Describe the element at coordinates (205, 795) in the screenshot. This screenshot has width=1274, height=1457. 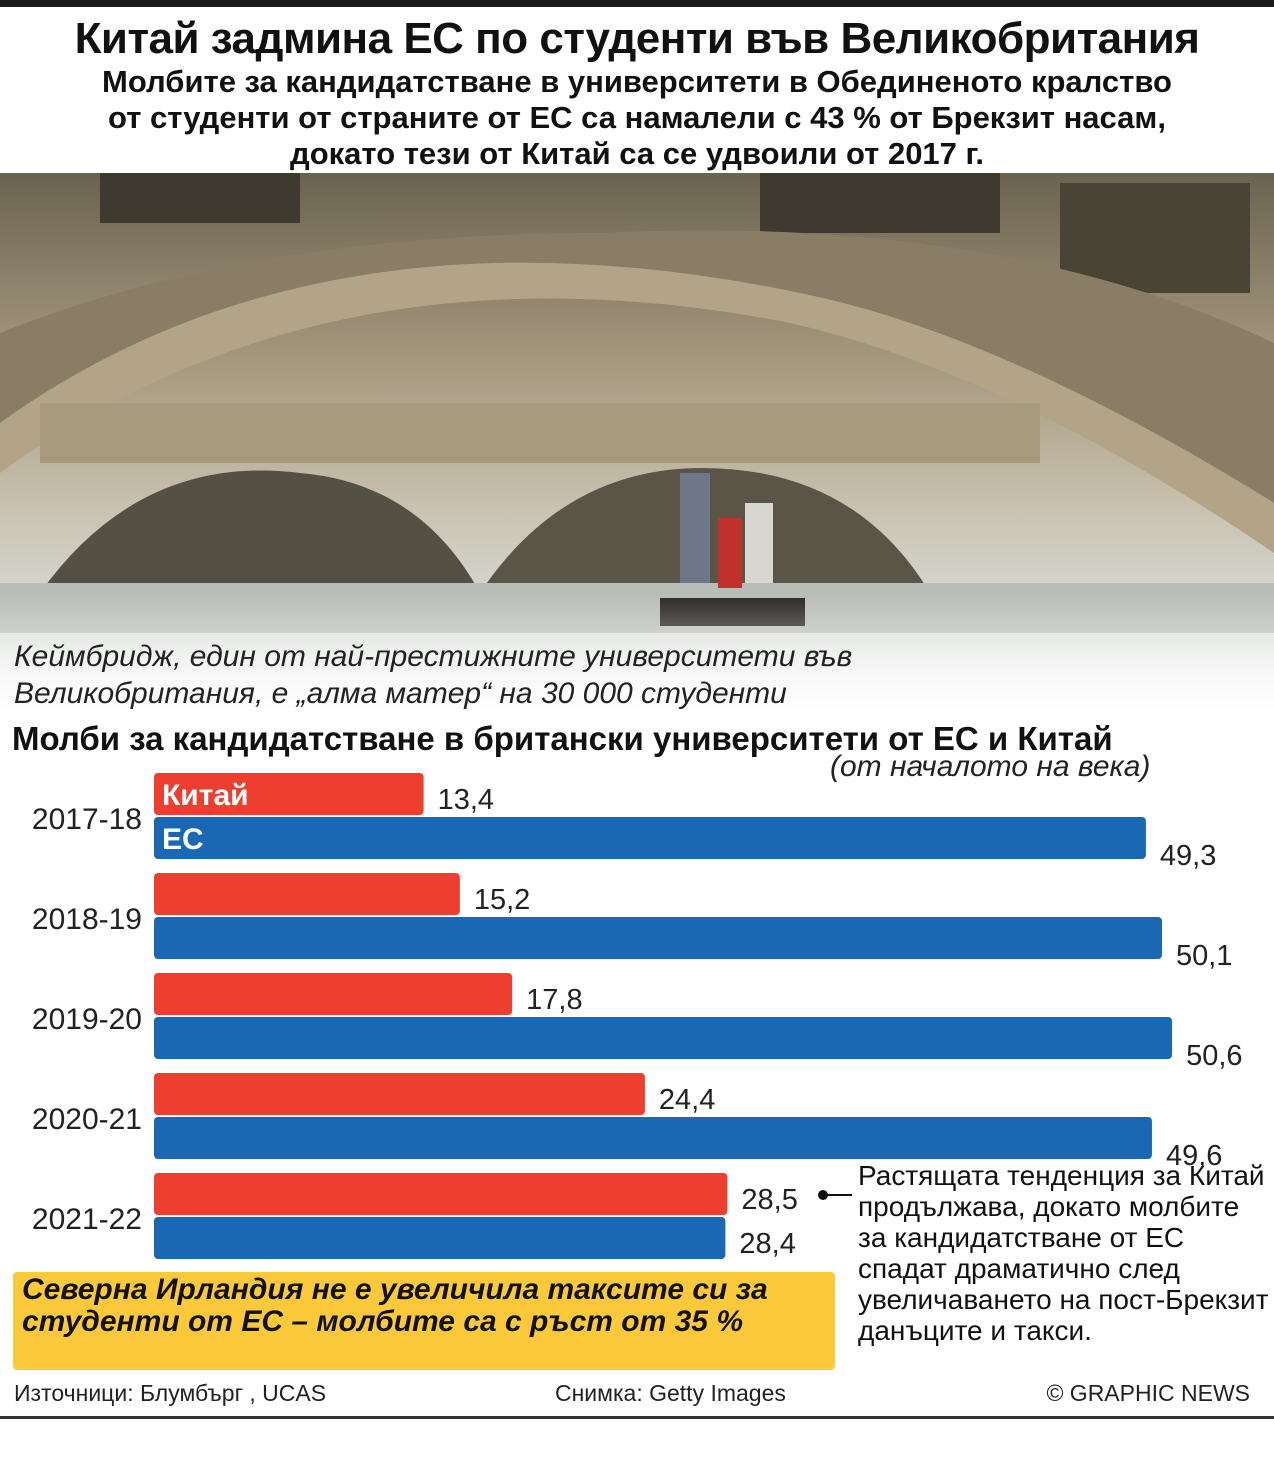
I see `legend-label: Китай` at that location.